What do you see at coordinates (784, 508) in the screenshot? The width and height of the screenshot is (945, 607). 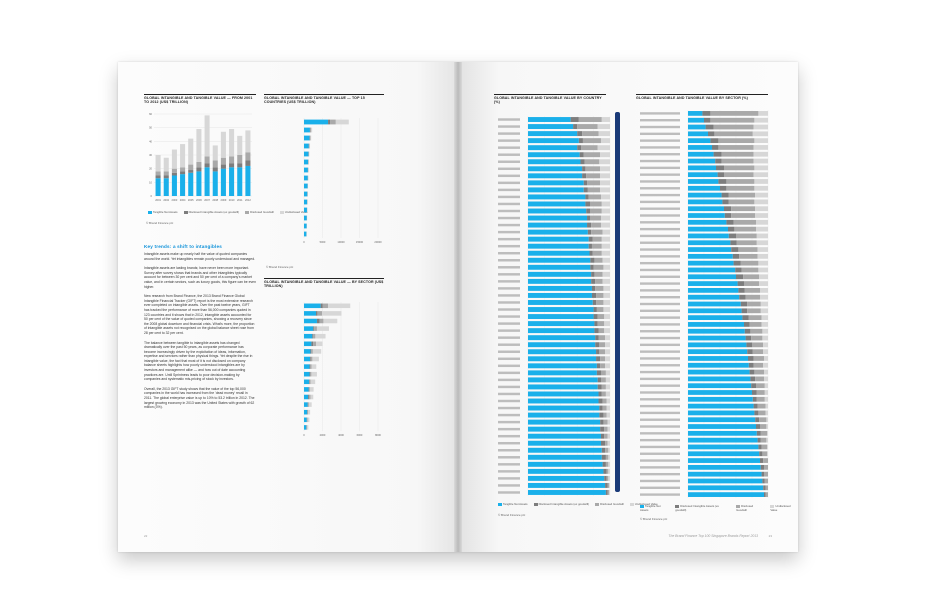 I see `legend-item-undisclosed: Undisclosed Value` at bounding box center [784, 508].